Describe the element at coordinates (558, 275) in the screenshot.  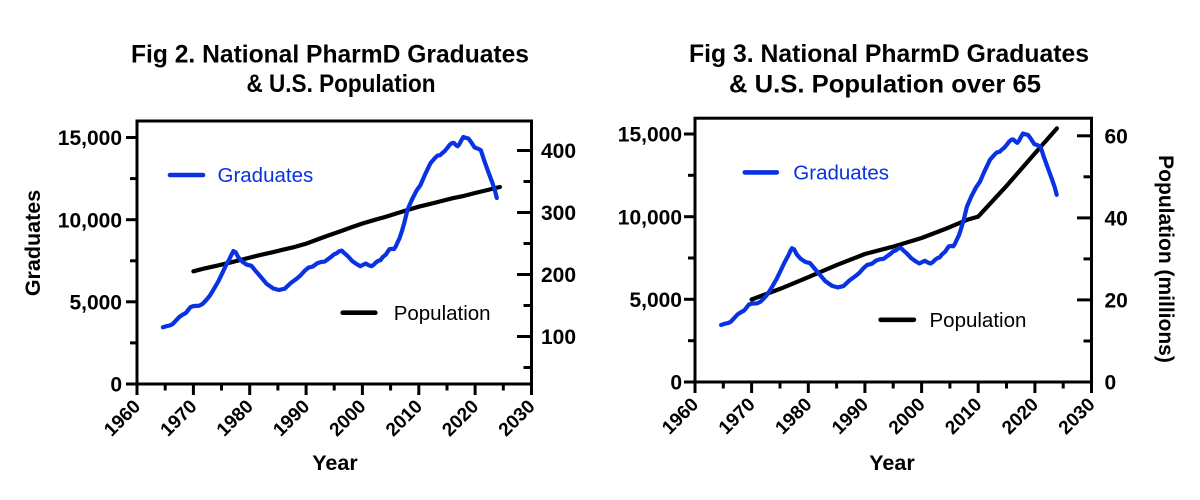
I see `svg-text: 200` at that location.